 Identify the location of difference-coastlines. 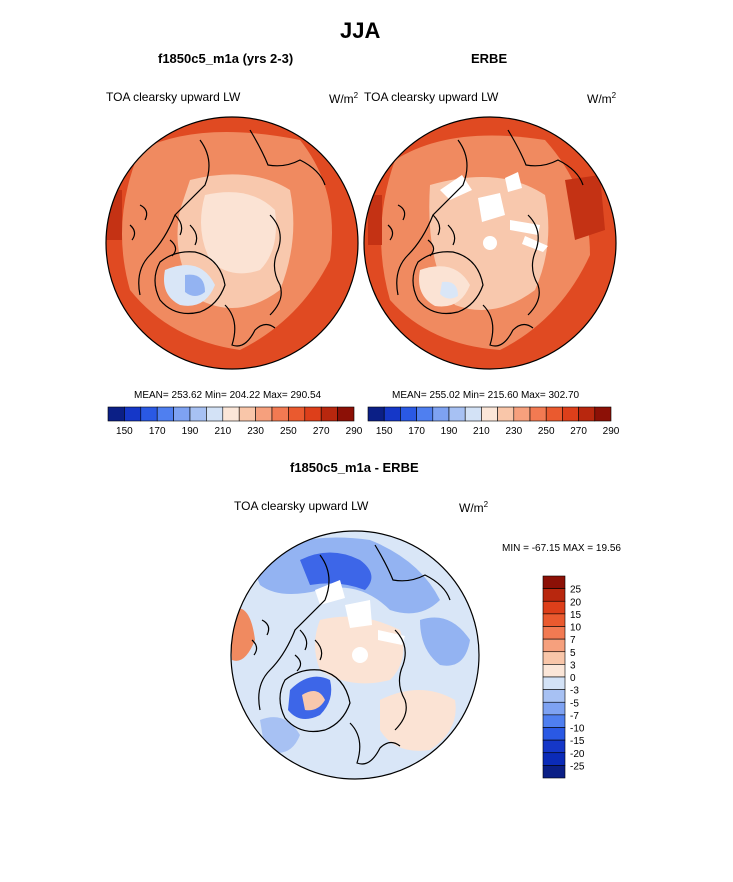
(351, 654).